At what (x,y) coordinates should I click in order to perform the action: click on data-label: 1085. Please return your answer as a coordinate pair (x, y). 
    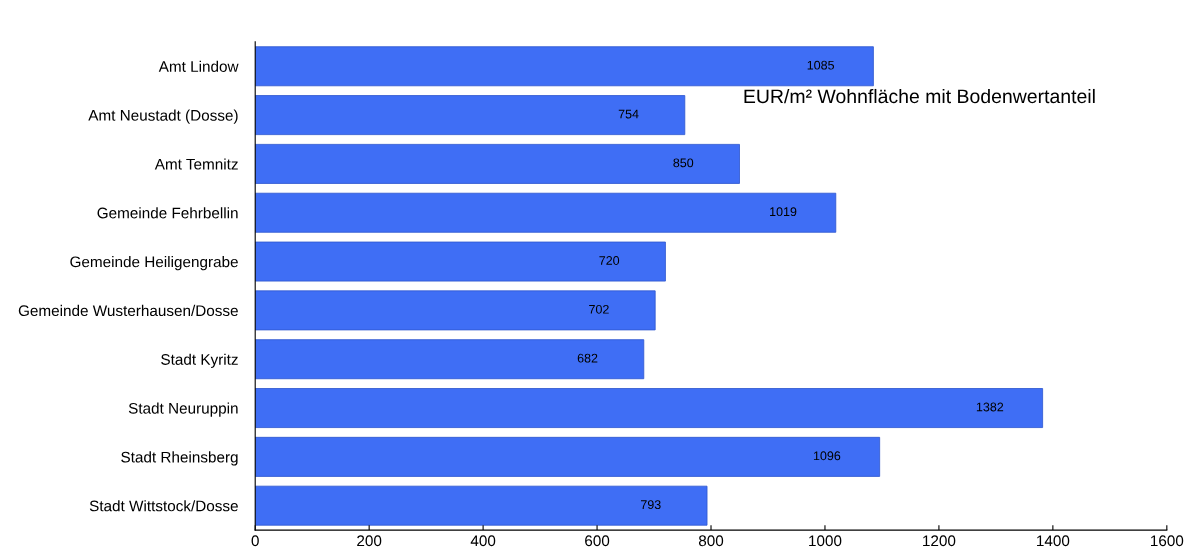
    Looking at the image, I should click on (821, 65).